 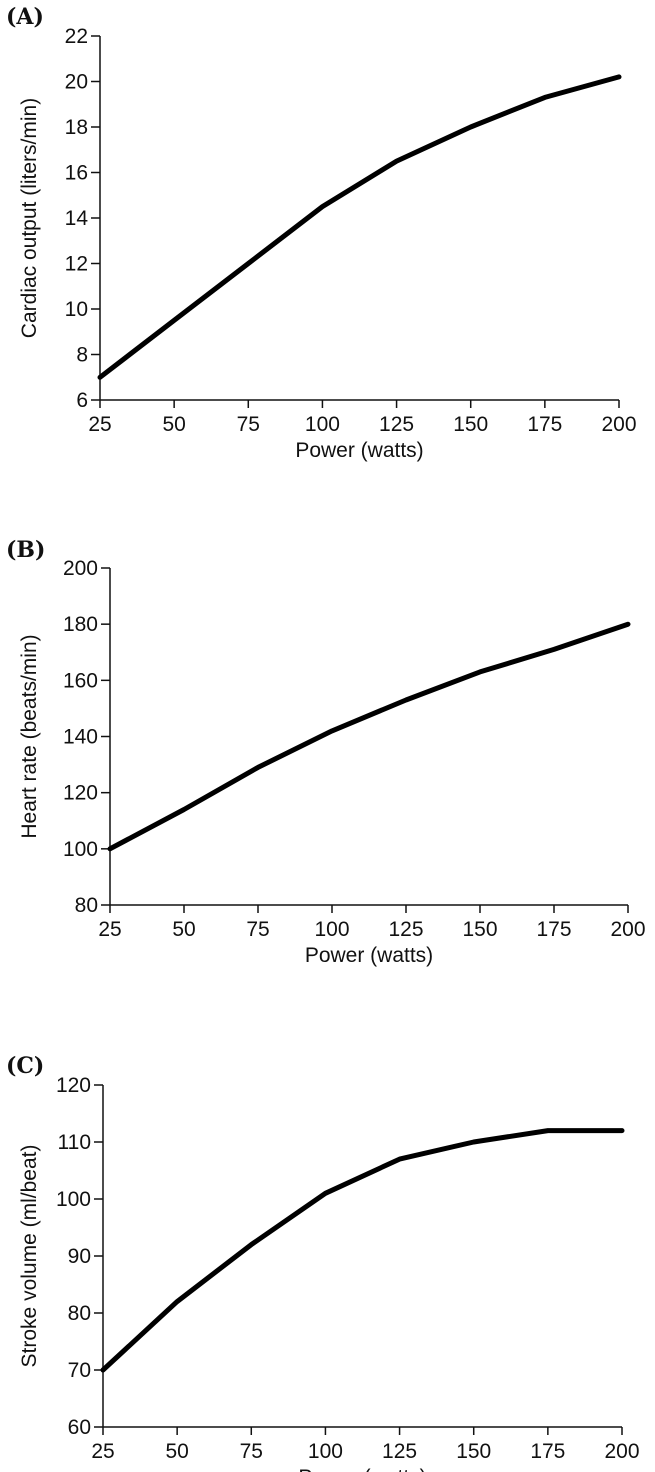 What do you see at coordinates (25, 1066) in the screenshot?
I see `panel-label: (C)` at bounding box center [25, 1066].